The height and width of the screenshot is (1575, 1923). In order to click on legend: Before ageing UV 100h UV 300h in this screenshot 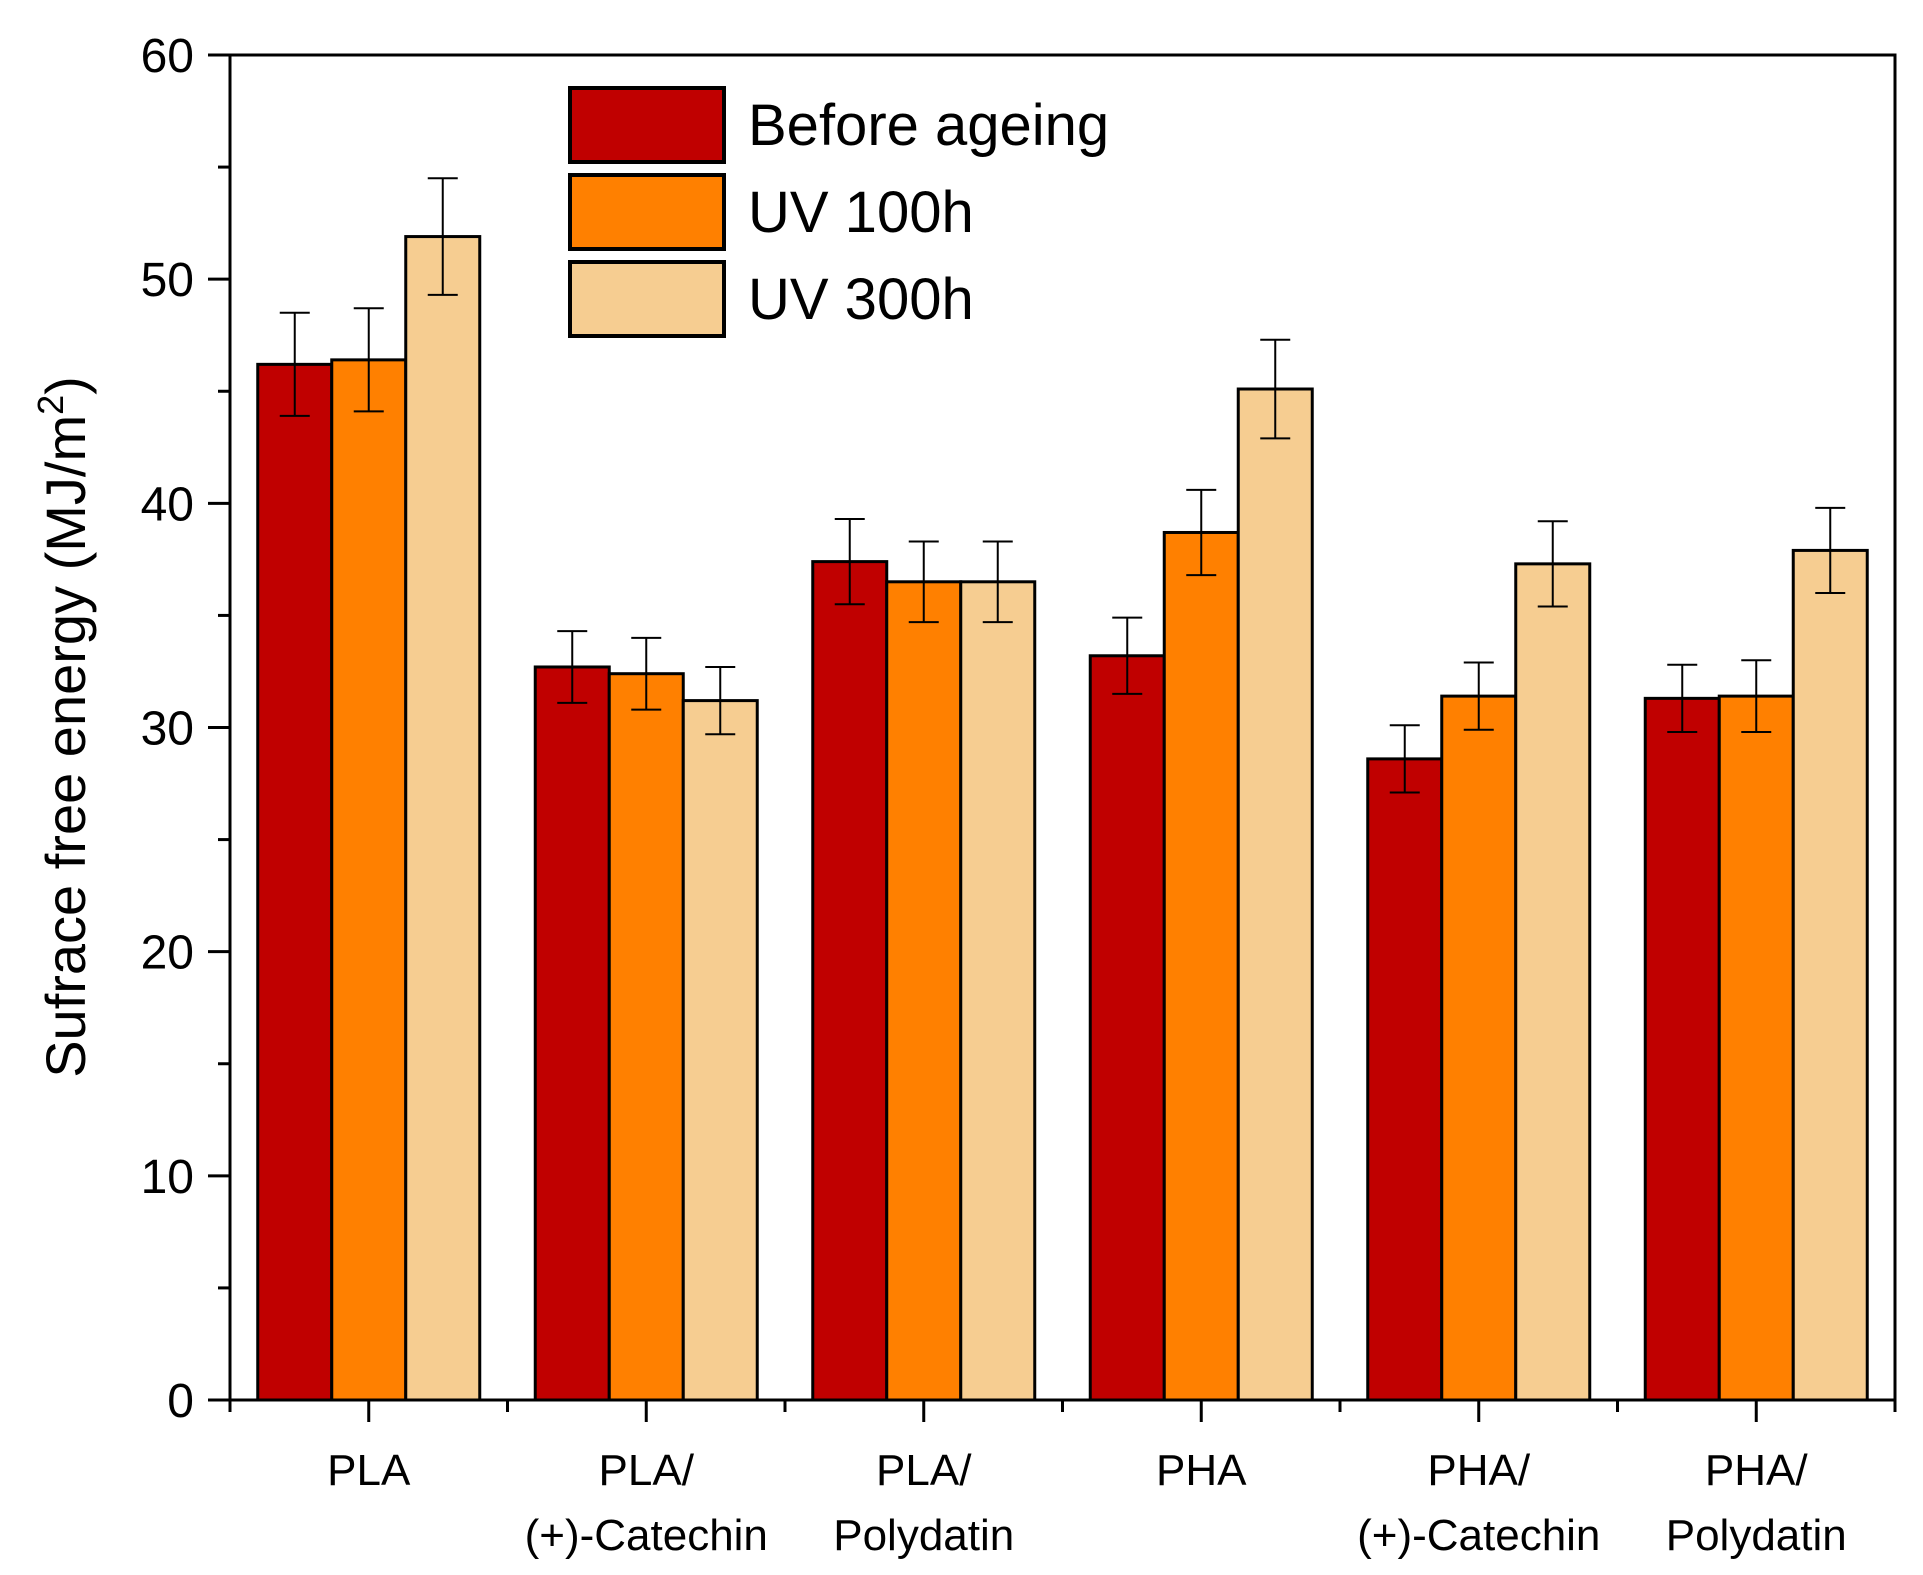, I will do `click(838, 212)`.